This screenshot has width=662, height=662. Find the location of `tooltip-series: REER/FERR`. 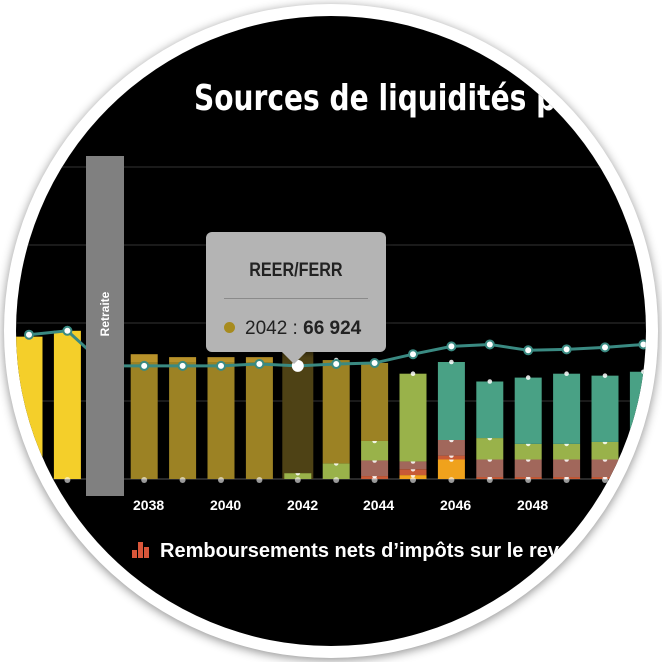

tooltip-series: REER/FERR is located at coordinates (296, 270).